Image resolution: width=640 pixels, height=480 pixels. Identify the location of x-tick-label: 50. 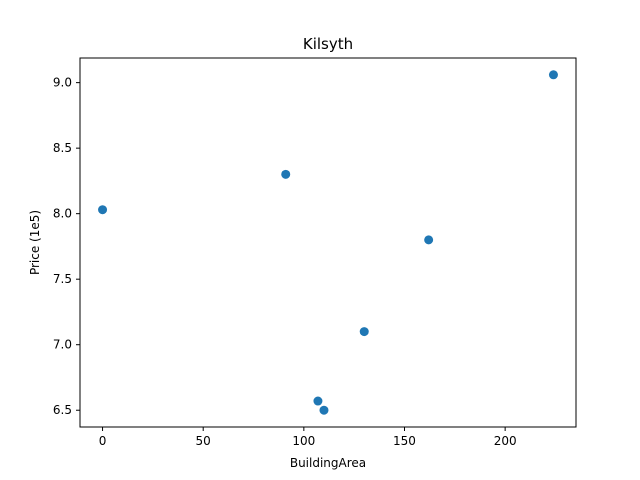
(203, 441).